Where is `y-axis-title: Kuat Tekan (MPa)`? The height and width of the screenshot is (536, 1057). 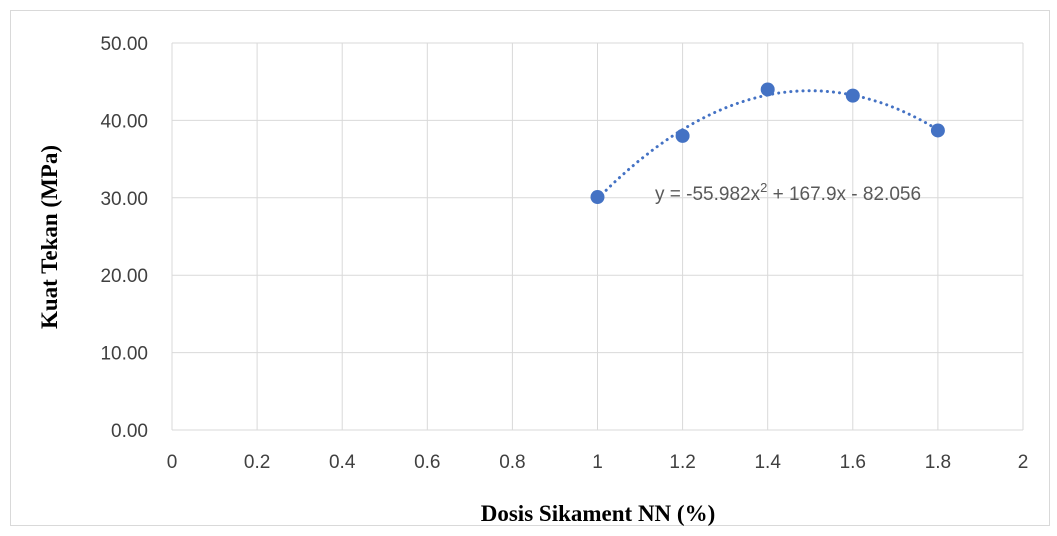 y-axis-title: Kuat Tekan (MPa) is located at coordinates (49, 237).